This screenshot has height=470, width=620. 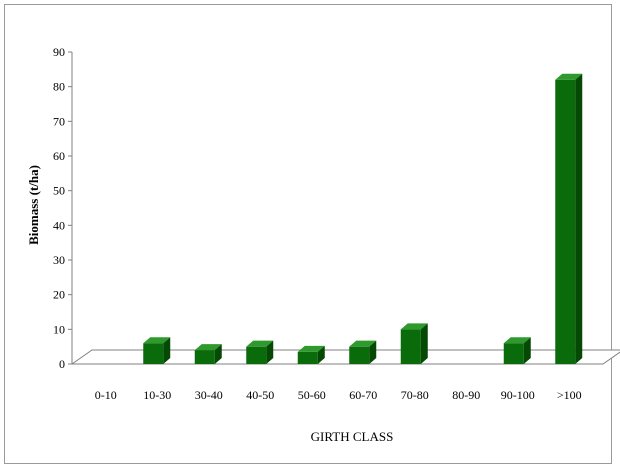 I want to click on x-tick-label: 60-70, so click(x=363, y=395).